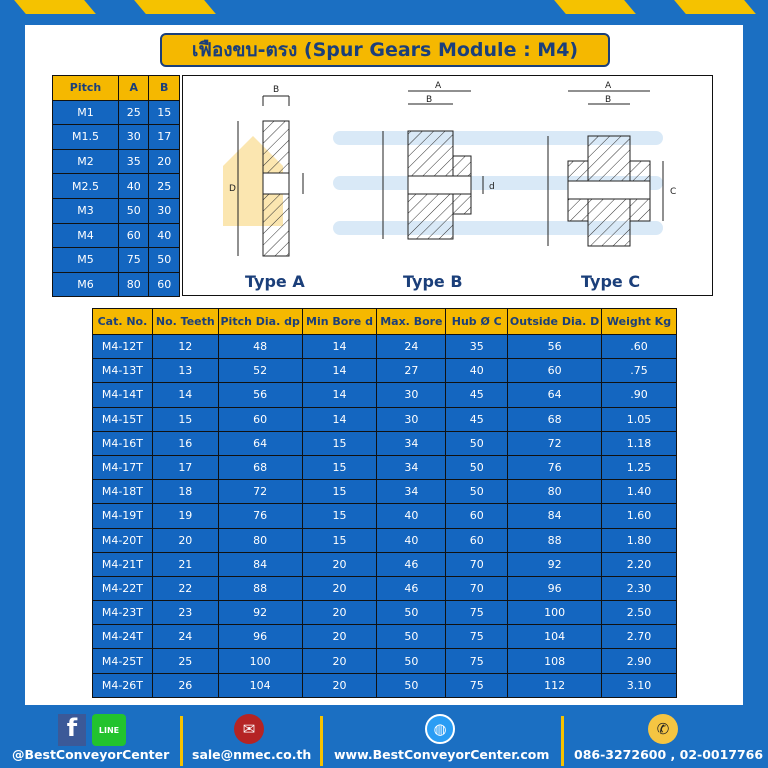 The image size is (768, 768). Describe the element at coordinates (275, 281) in the screenshot. I see `type-a-label: Type A` at that location.